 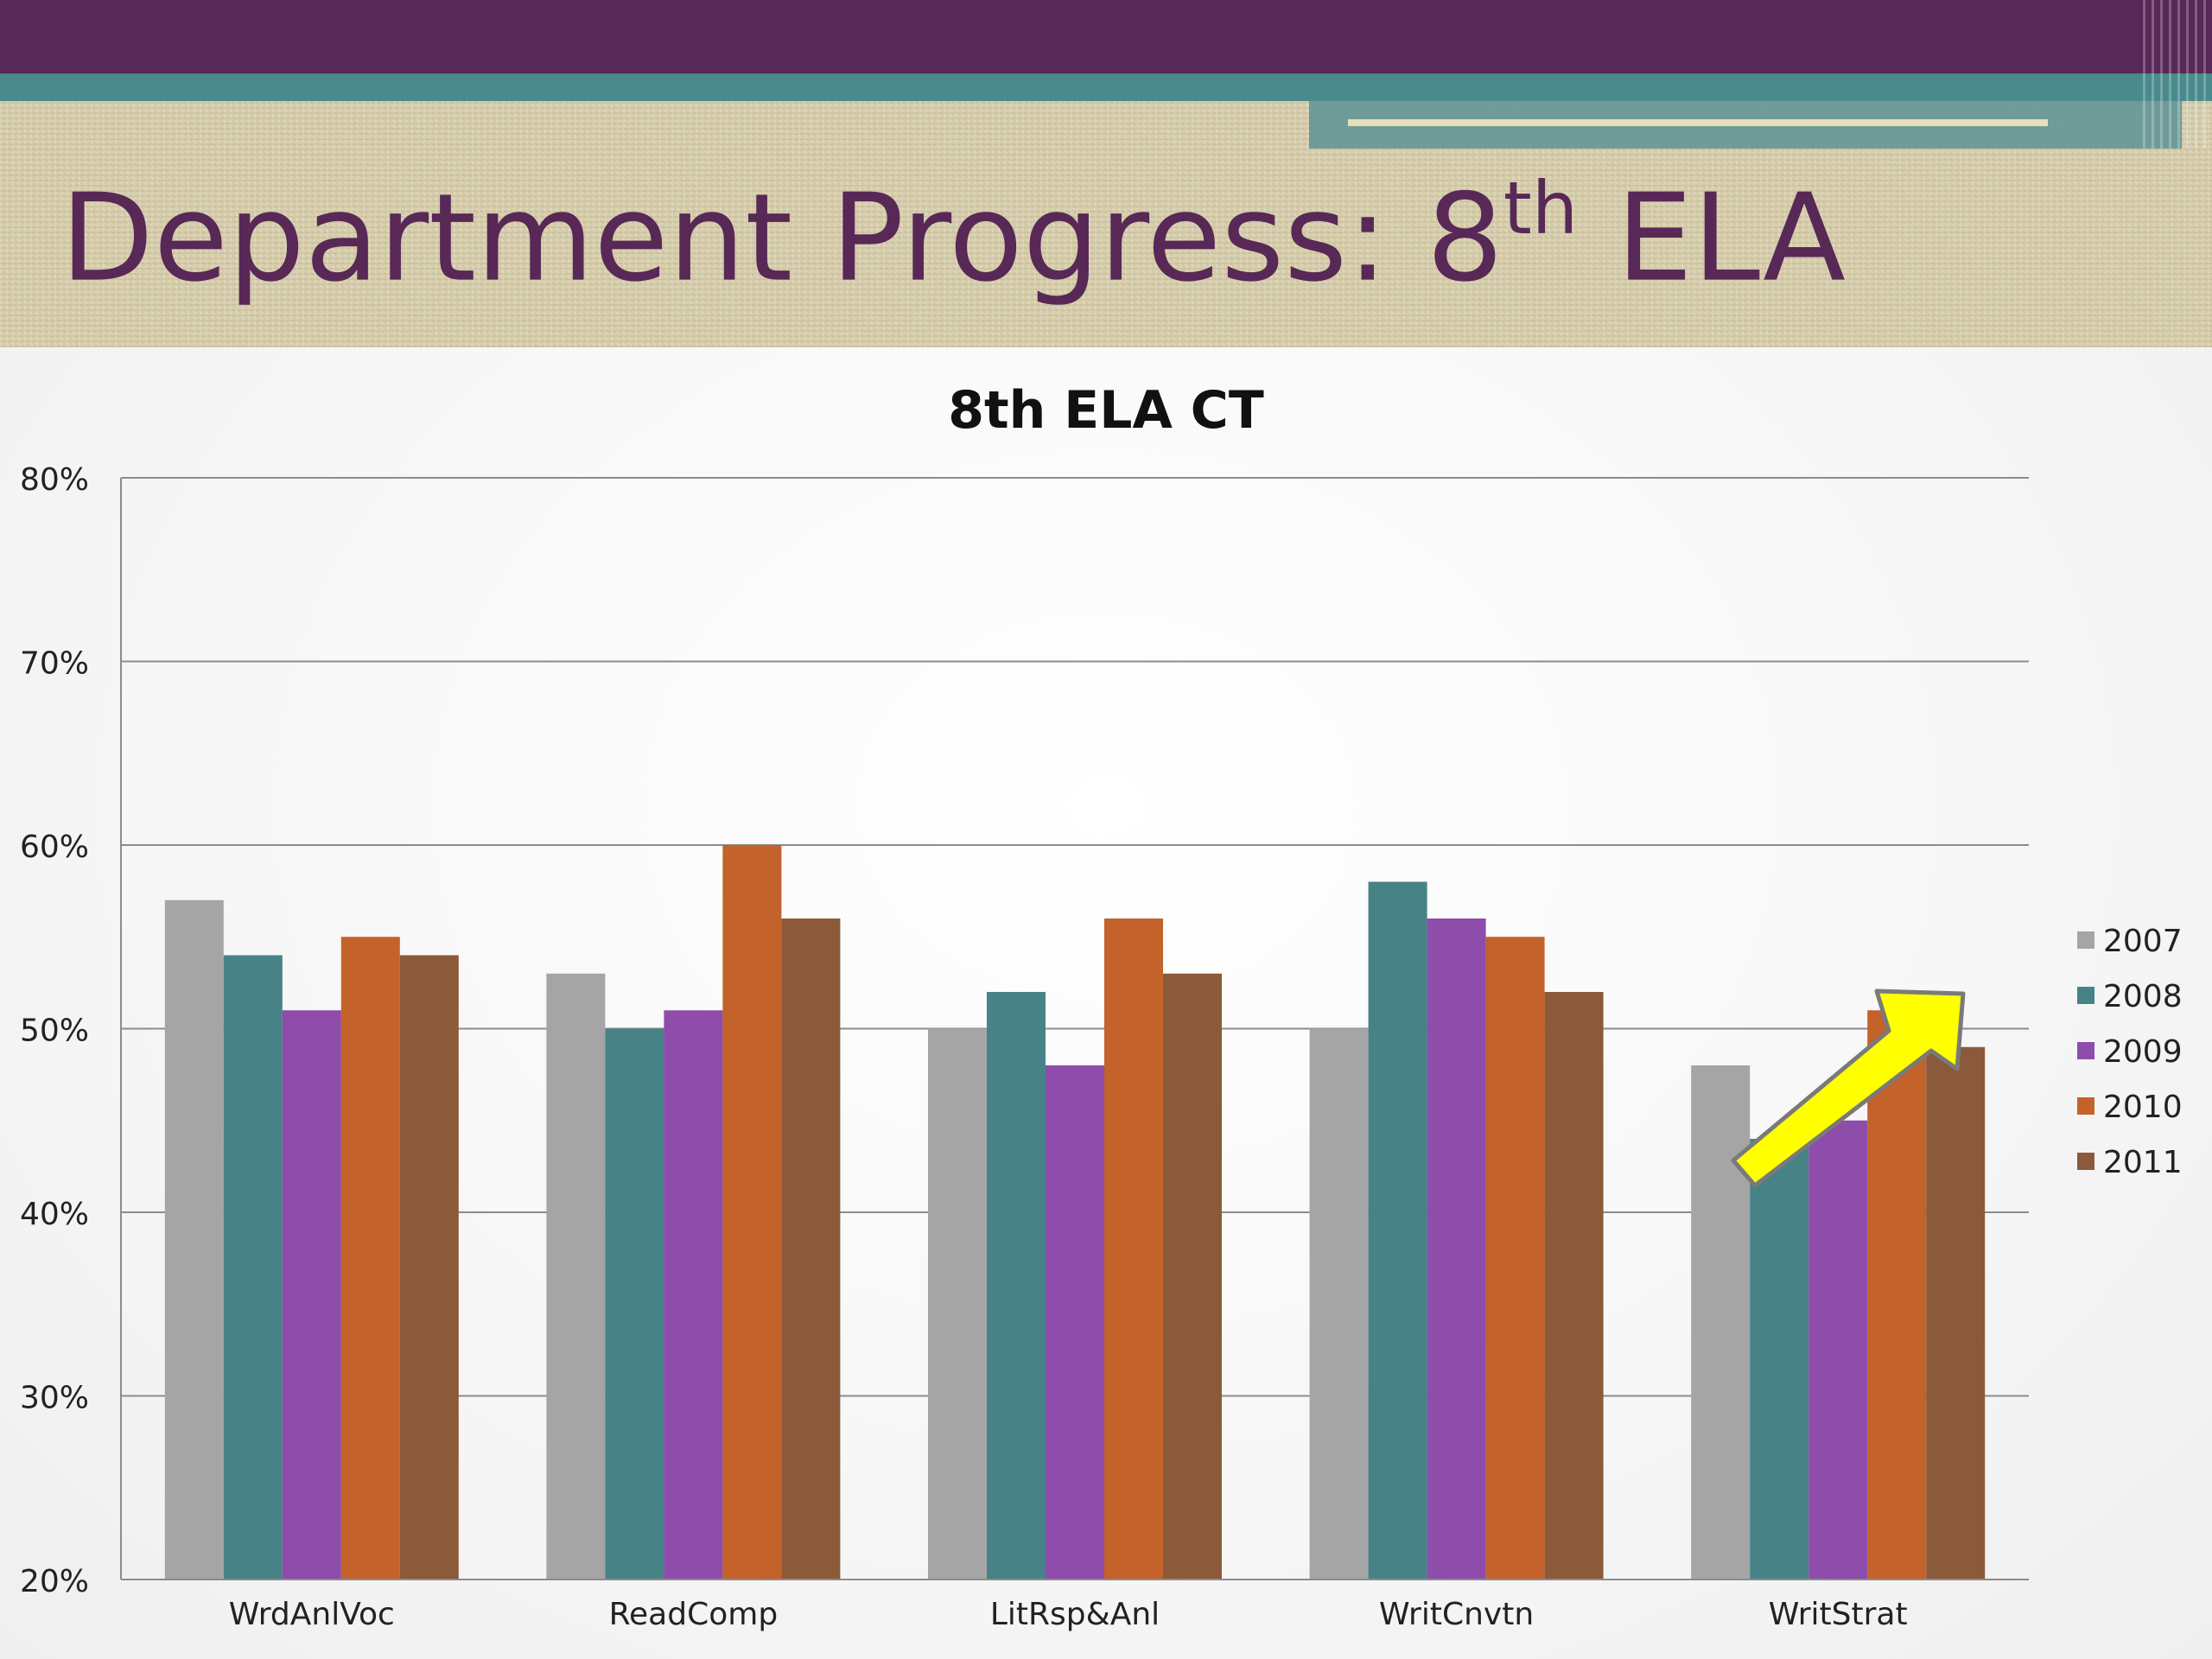 What do you see at coordinates (54, 1398) in the screenshot?
I see `y-tick-label: 30%` at bounding box center [54, 1398].